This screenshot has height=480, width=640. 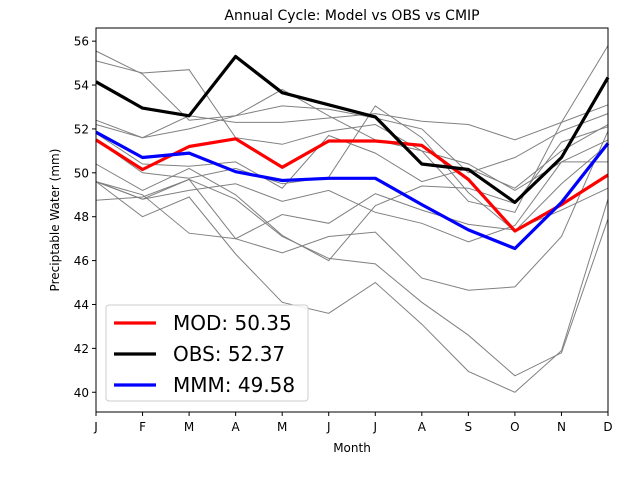 I want to click on y-axis: 40 42 44 46 48 50 52 54 56, so click(x=85, y=217).